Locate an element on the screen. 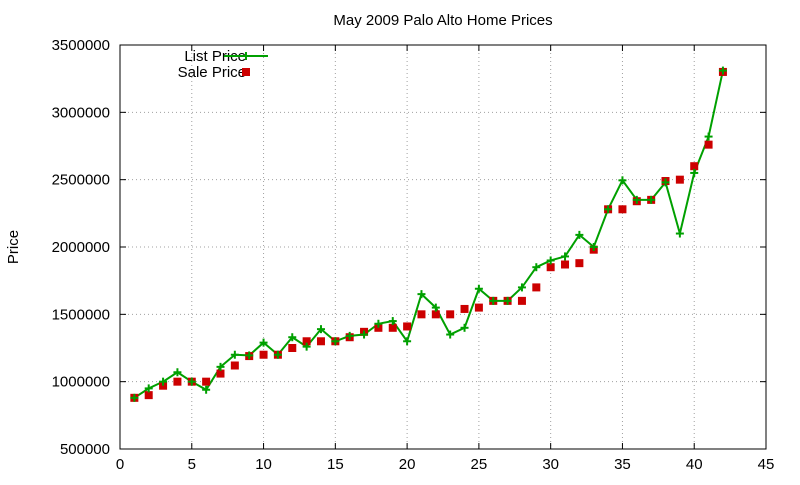  x-tick-label: 20 is located at coordinates (407, 464).